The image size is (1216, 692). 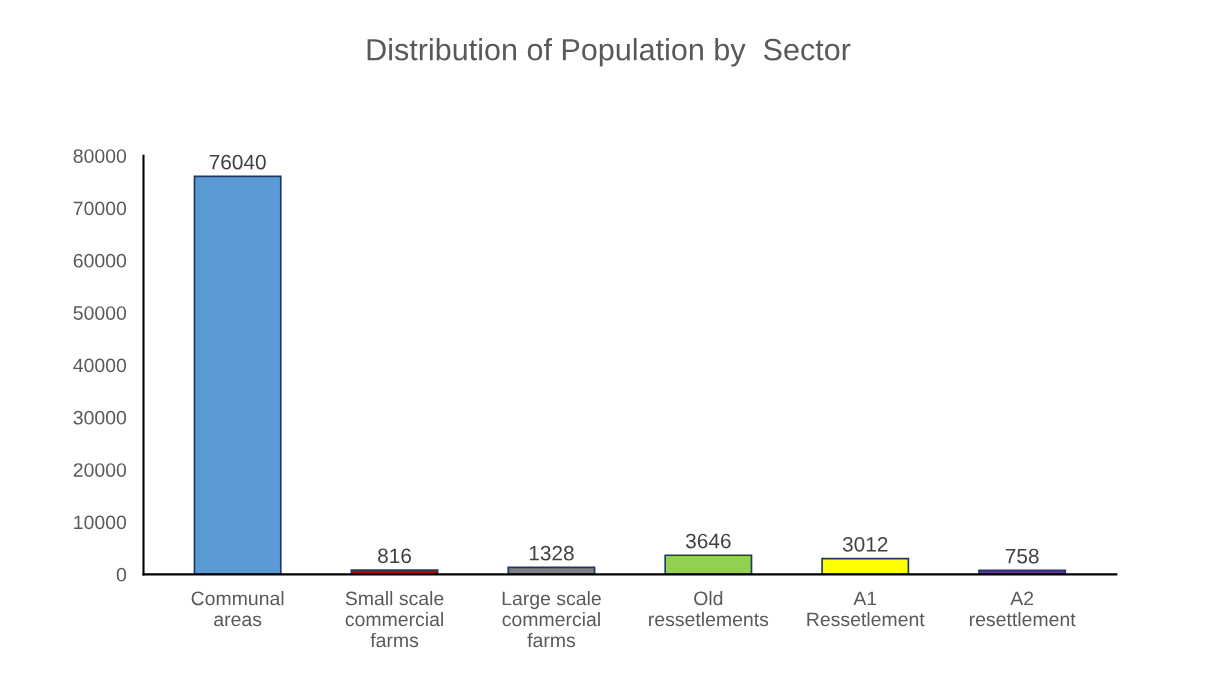 What do you see at coordinates (237, 609) in the screenshot?
I see `x-tick-label: Communal areas` at bounding box center [237, 609].